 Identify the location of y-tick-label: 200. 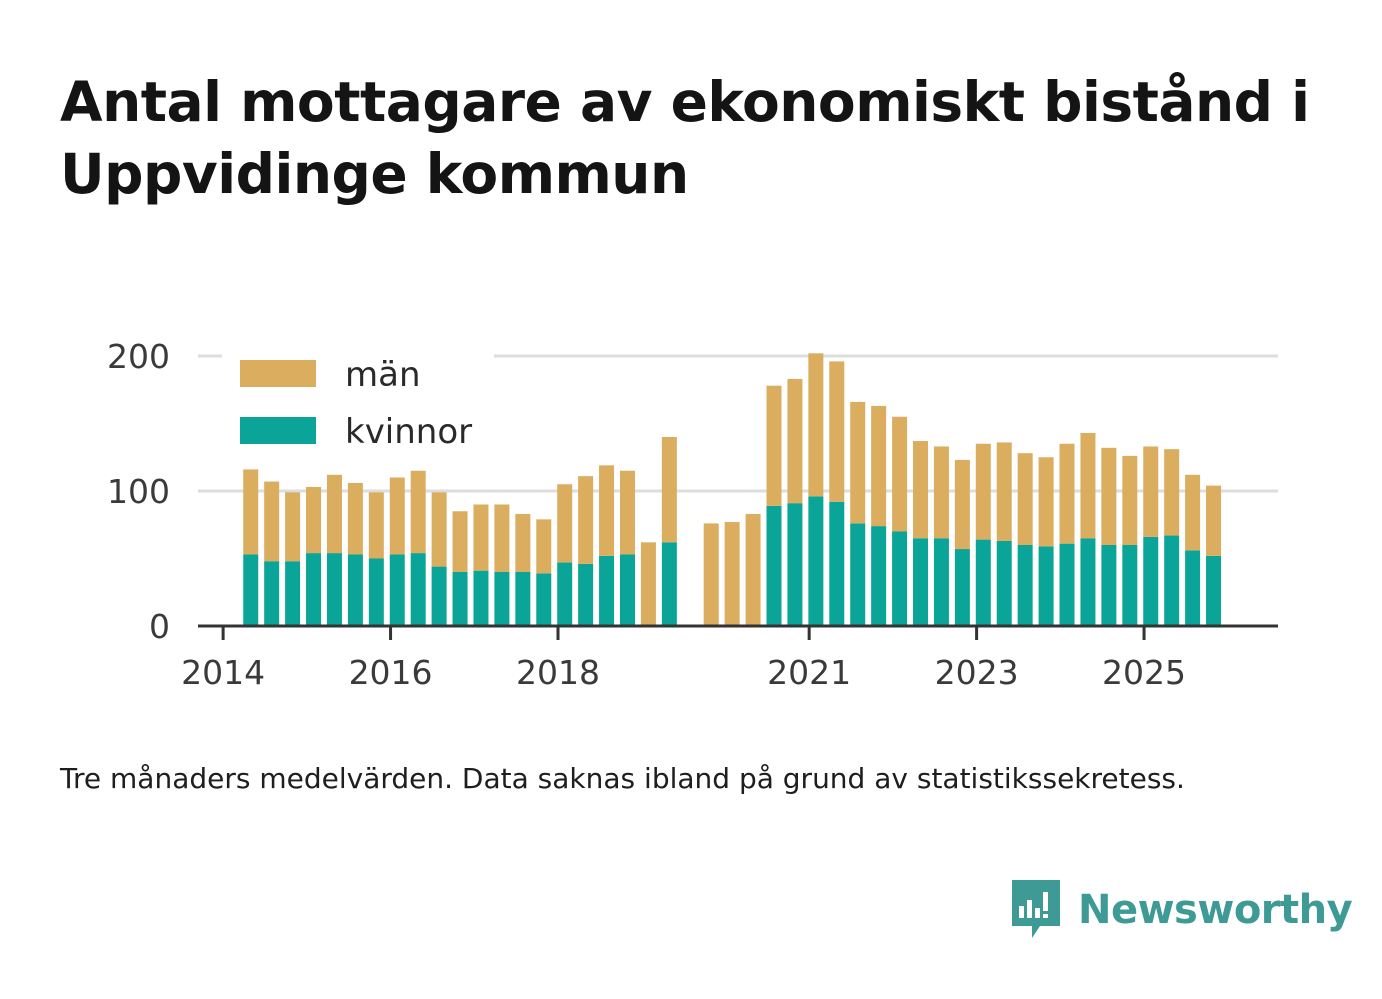
(138, 356).